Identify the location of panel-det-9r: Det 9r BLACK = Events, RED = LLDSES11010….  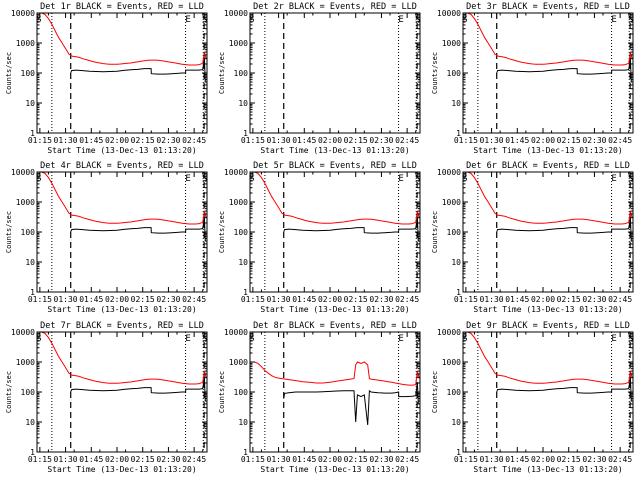
(532, 397).